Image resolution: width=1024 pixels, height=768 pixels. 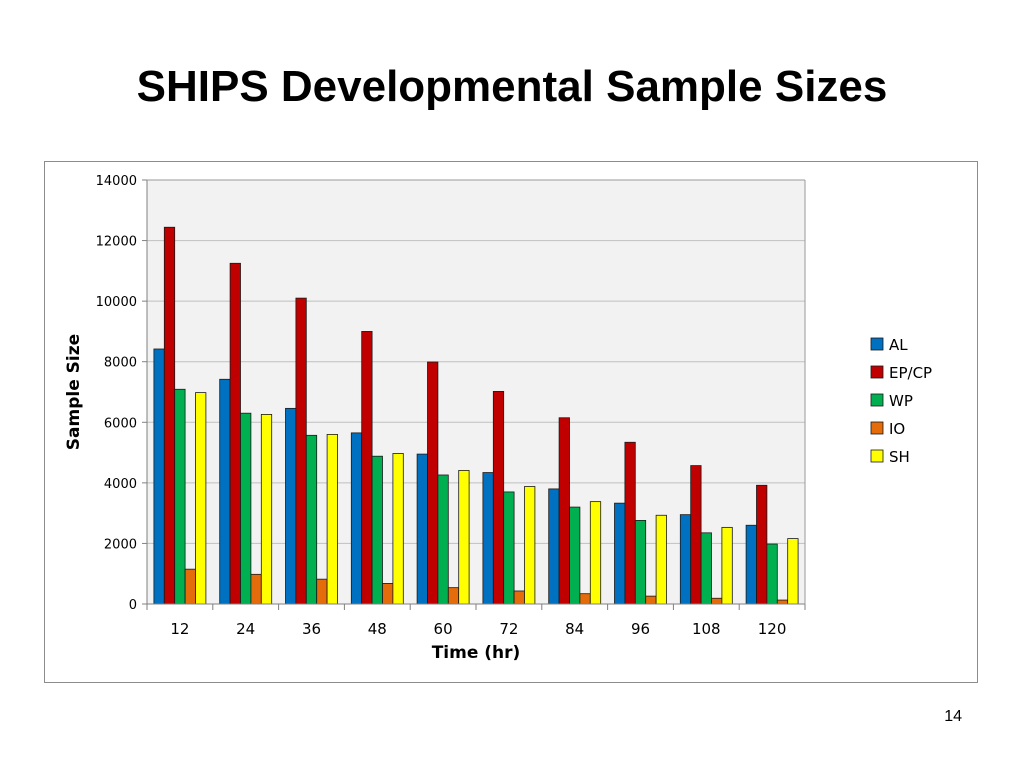 I want to click on x-tick-label: 24, so click(x=245, y=629).